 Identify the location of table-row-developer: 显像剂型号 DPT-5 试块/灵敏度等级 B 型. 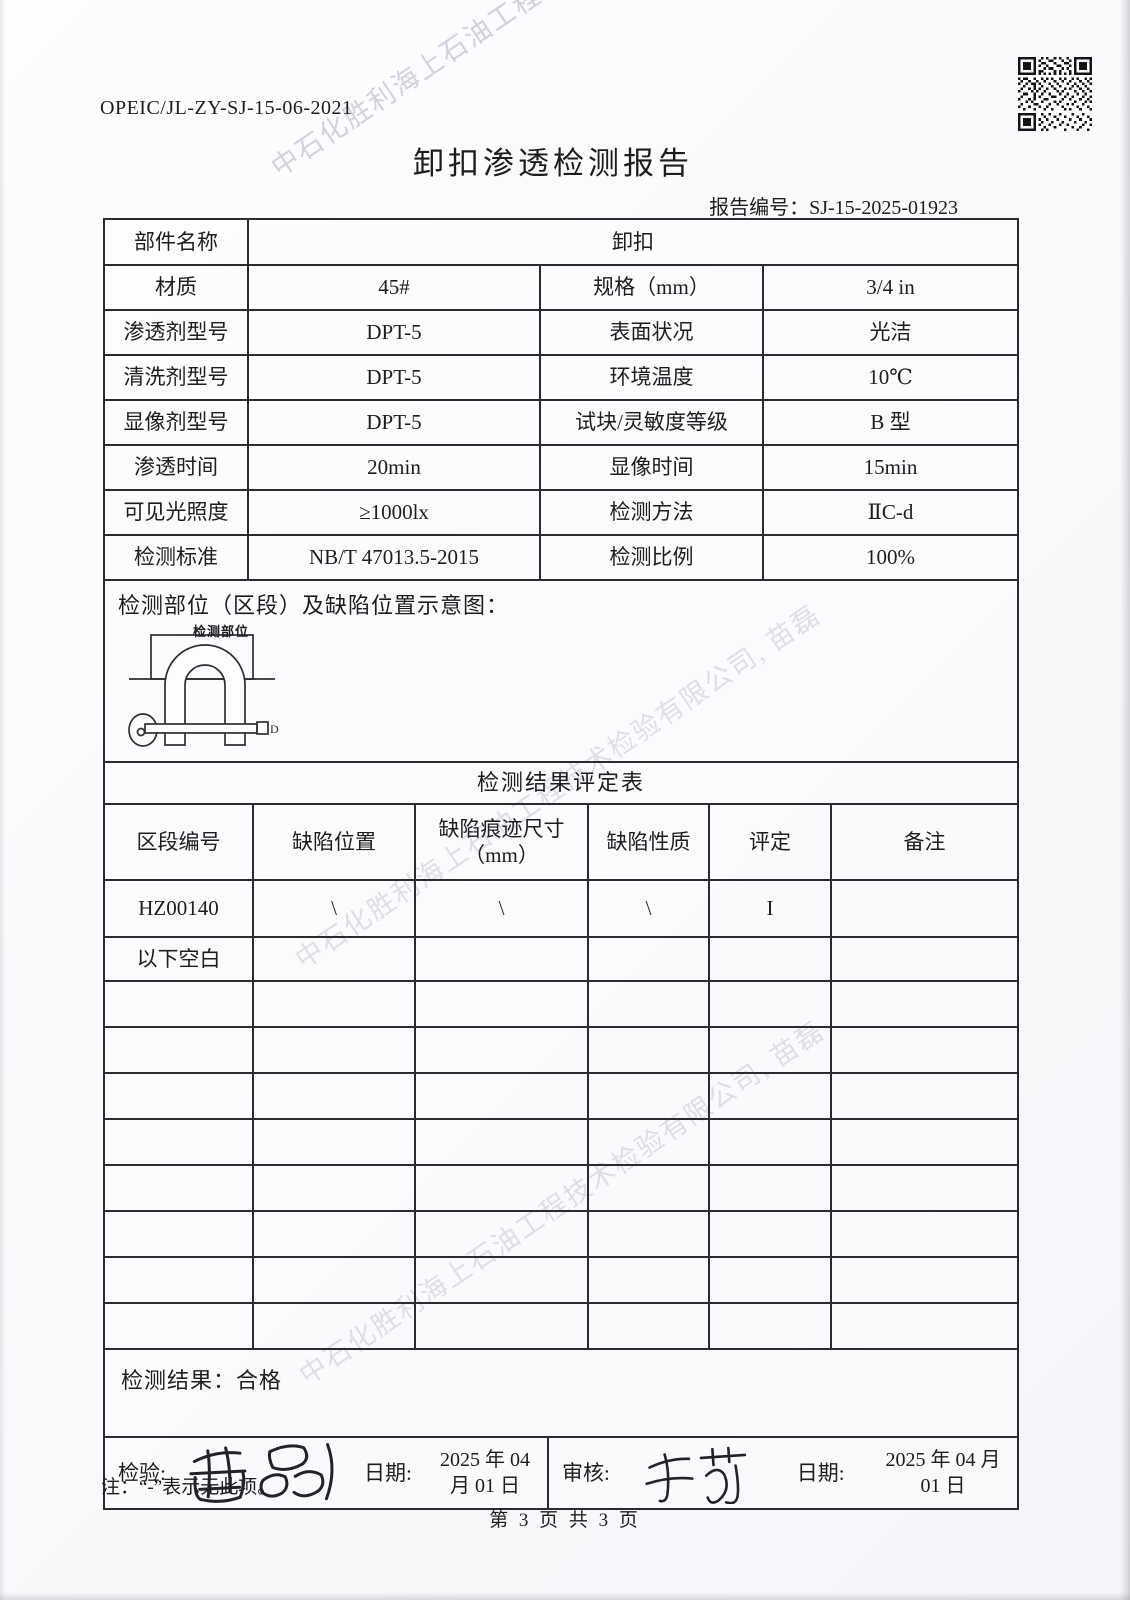
(561, 421).